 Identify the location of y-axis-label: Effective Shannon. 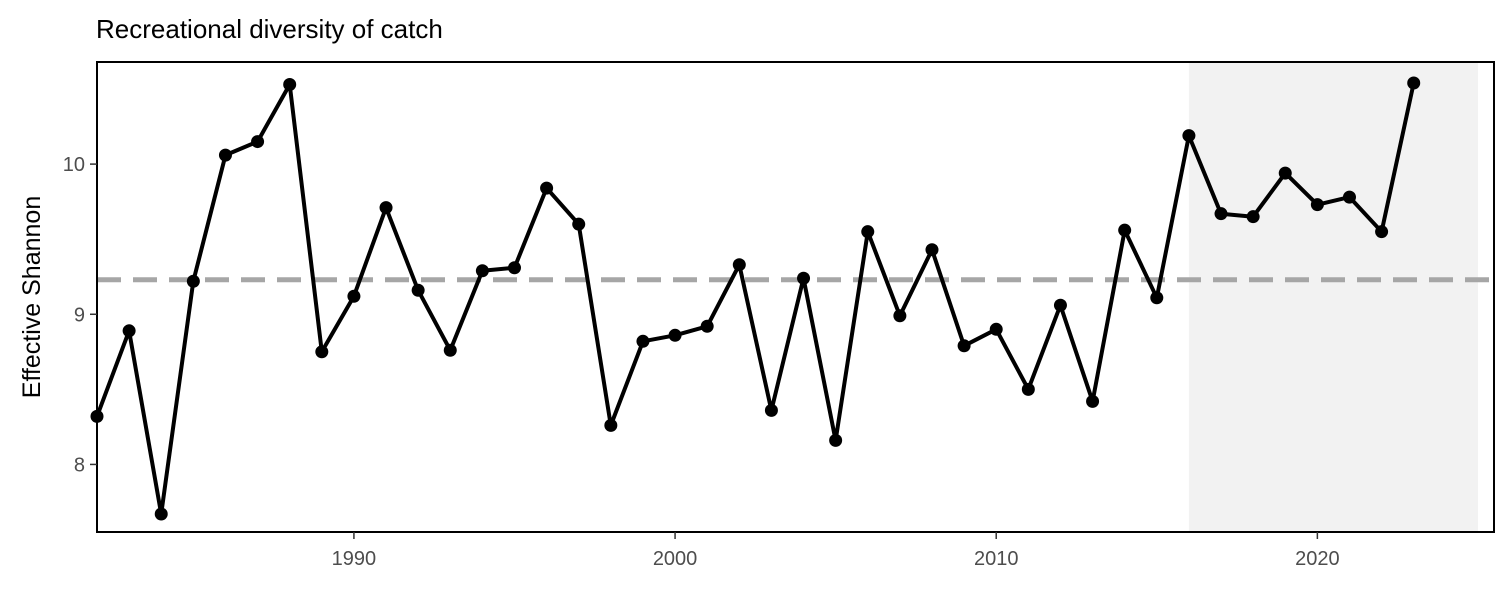
(32, 297).